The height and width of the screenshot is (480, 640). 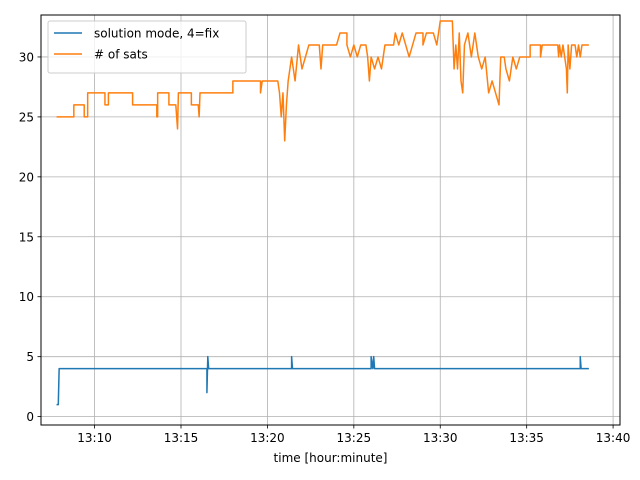 I want to click on y-tick-label: 10, so click(x=26, y=297).